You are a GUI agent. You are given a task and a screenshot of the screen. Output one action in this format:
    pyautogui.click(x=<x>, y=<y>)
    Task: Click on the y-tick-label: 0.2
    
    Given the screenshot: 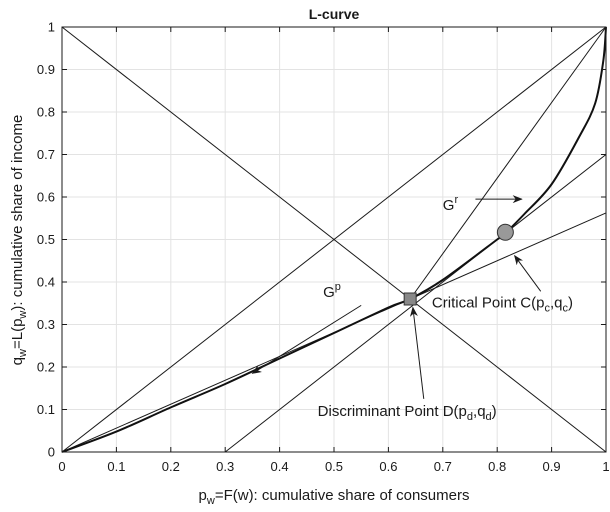 What is the action you would take?
    pyautogui.click(x=46, y=367)
    